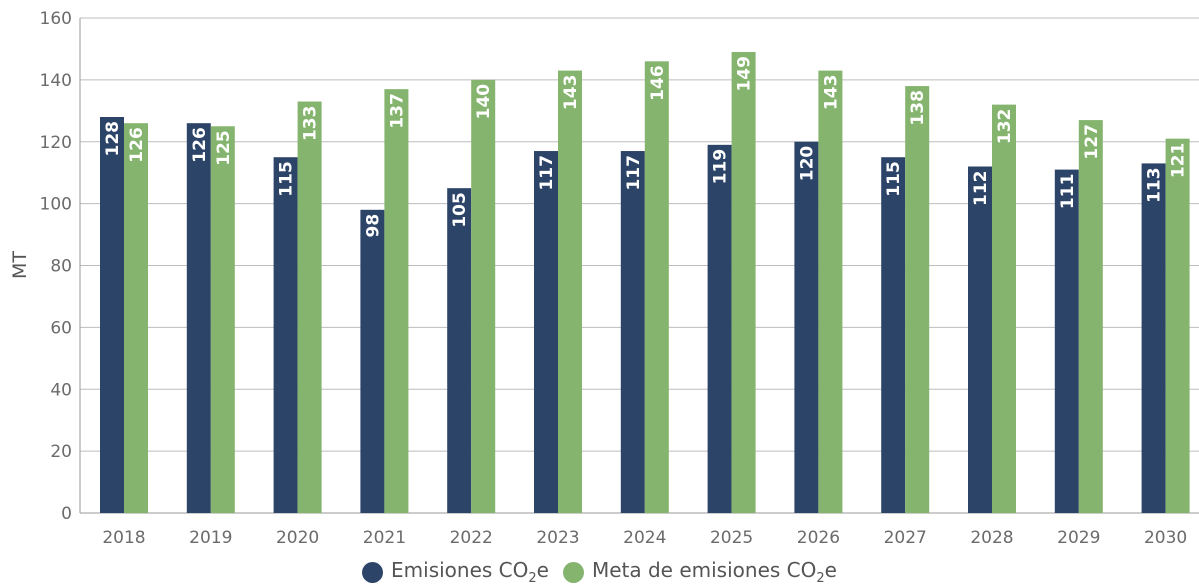  I want to click on legend-label-meta: Meta de emisiones CO2e, so click(714, 572).